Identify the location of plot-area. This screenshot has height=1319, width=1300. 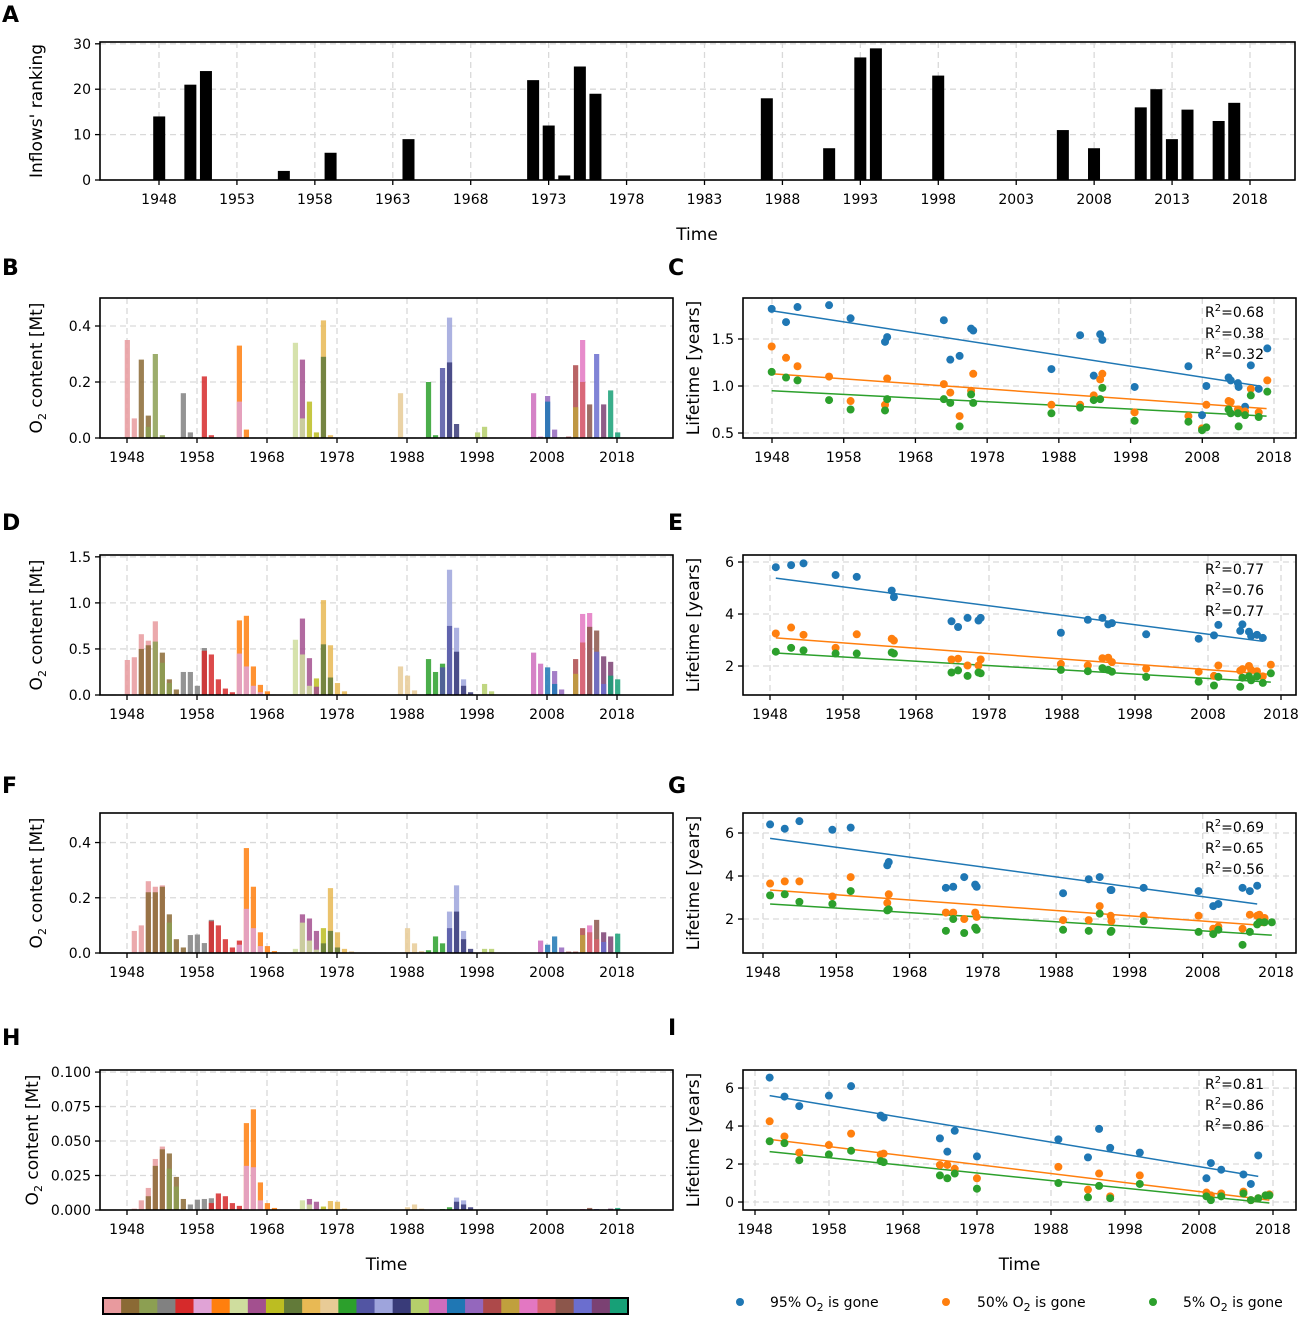
(376, 1159).